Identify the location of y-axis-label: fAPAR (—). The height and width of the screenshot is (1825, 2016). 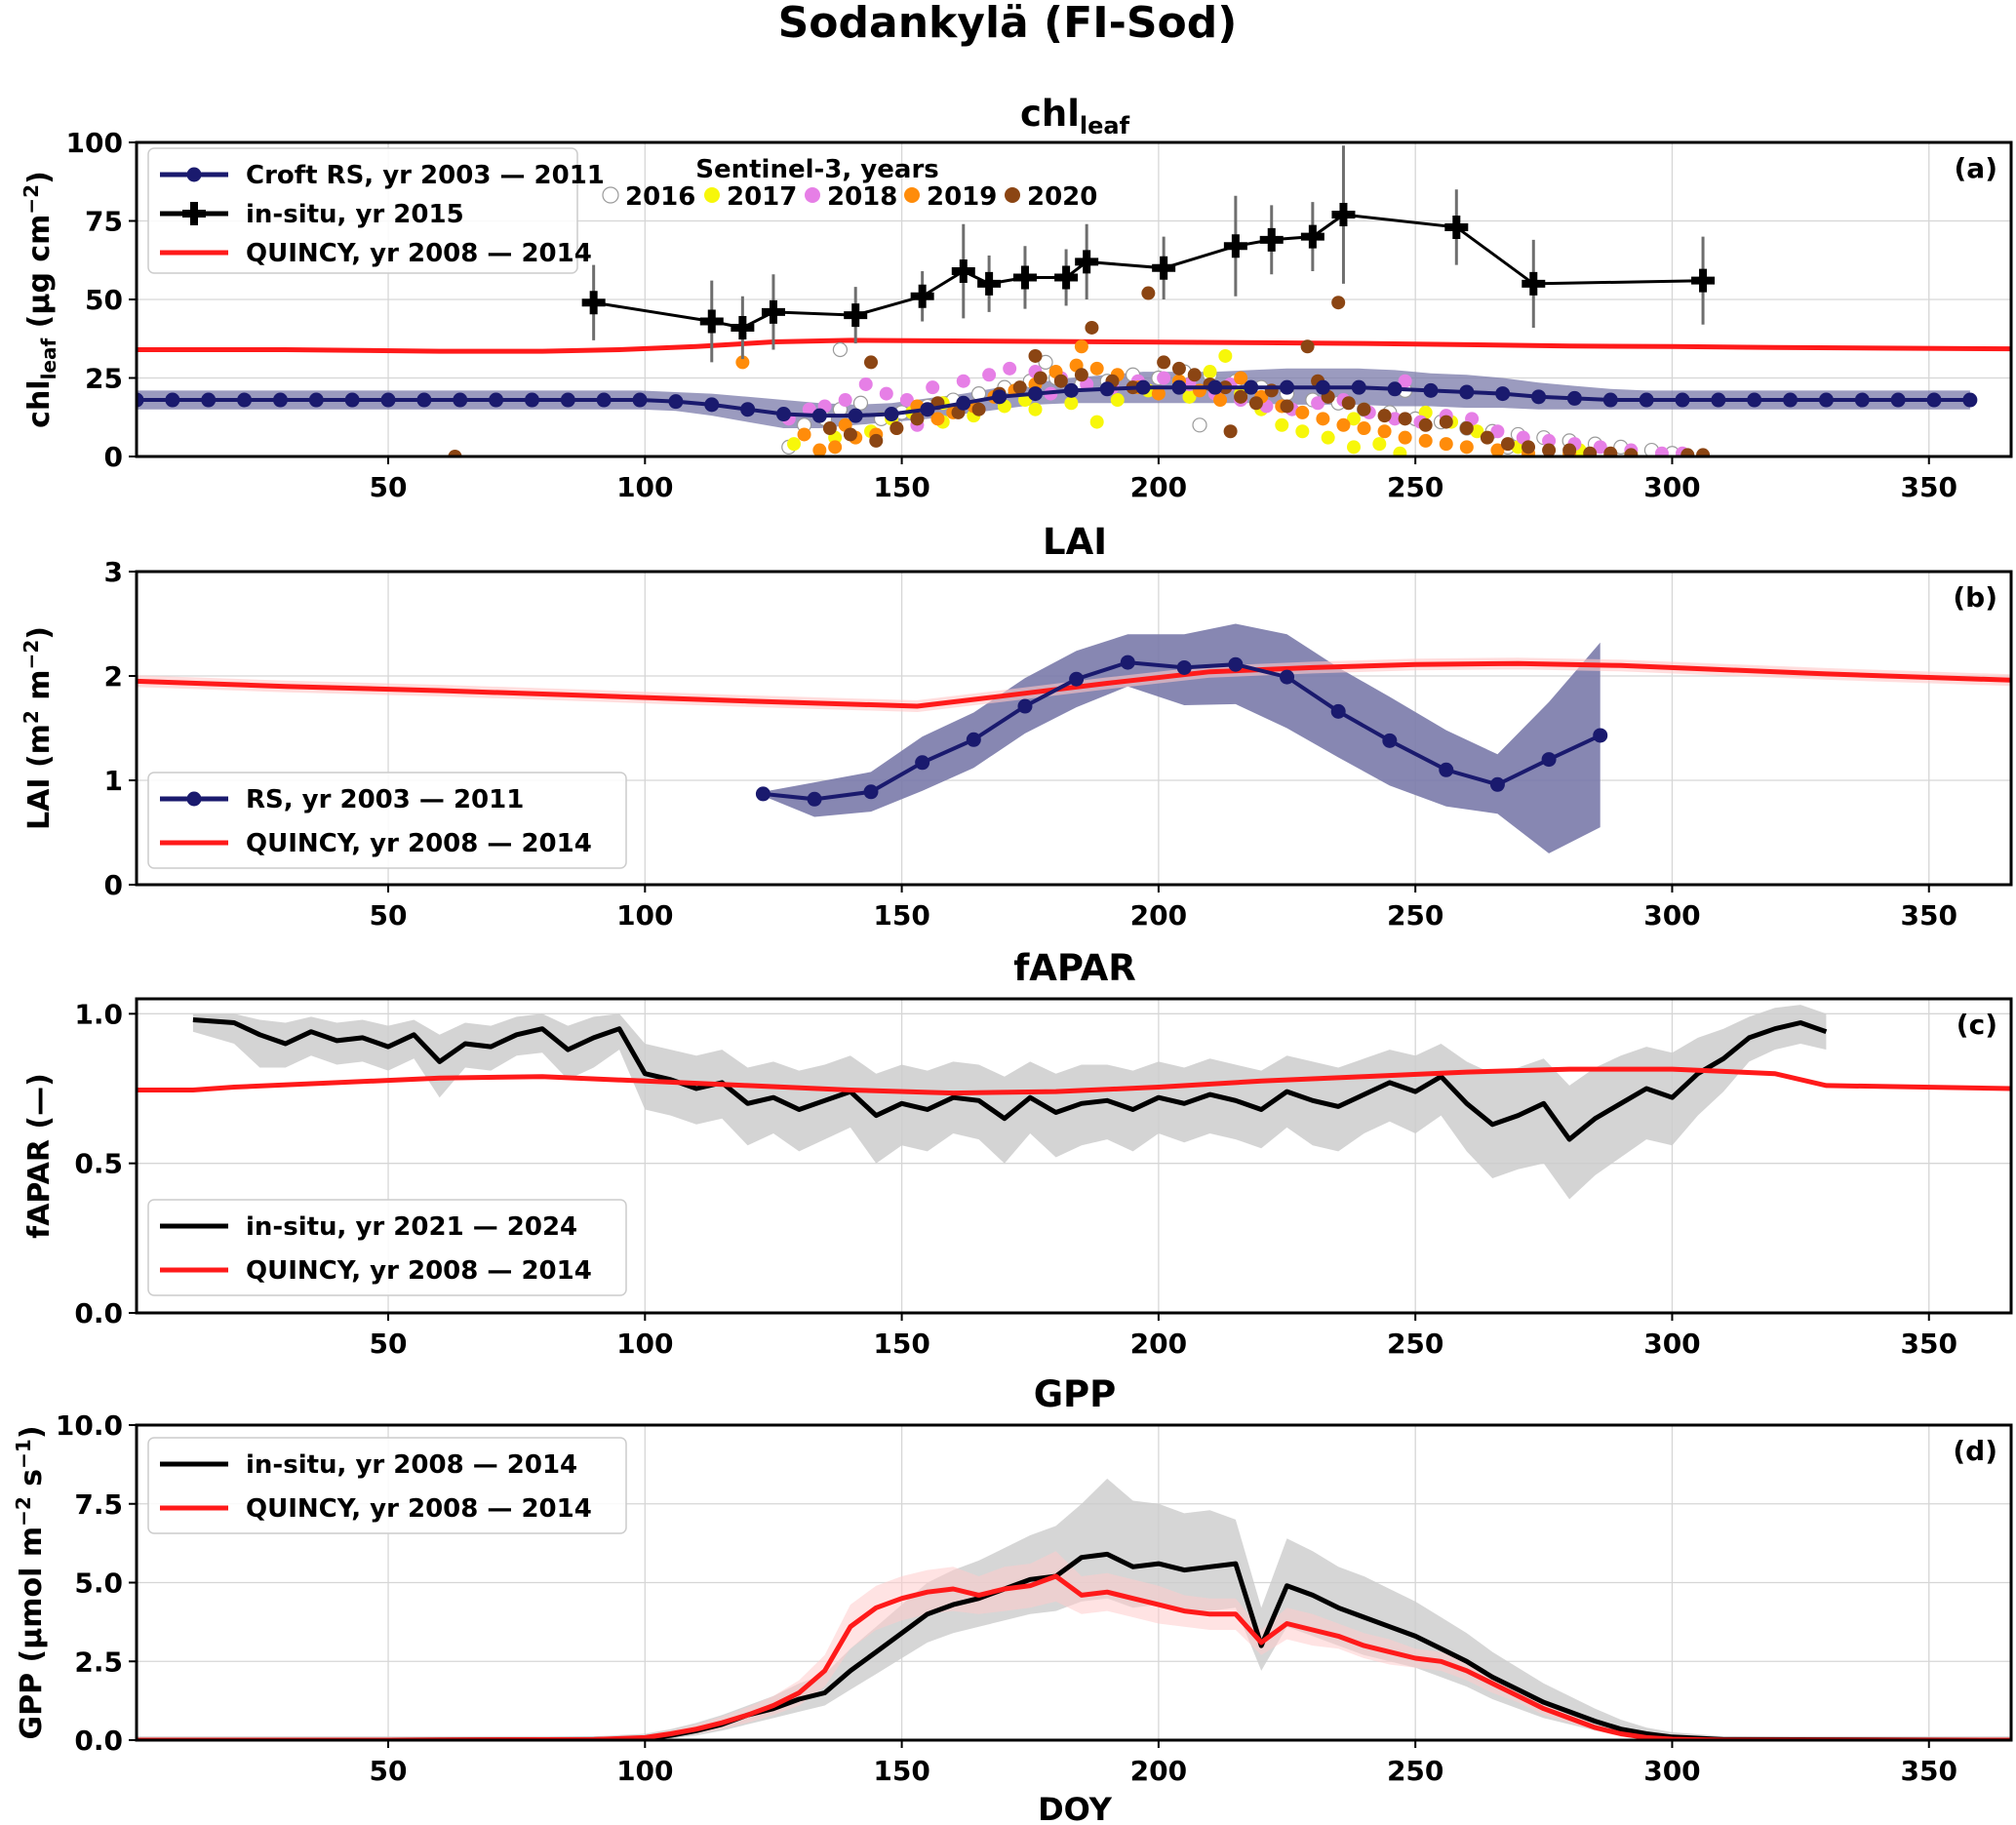
(40, 1156).